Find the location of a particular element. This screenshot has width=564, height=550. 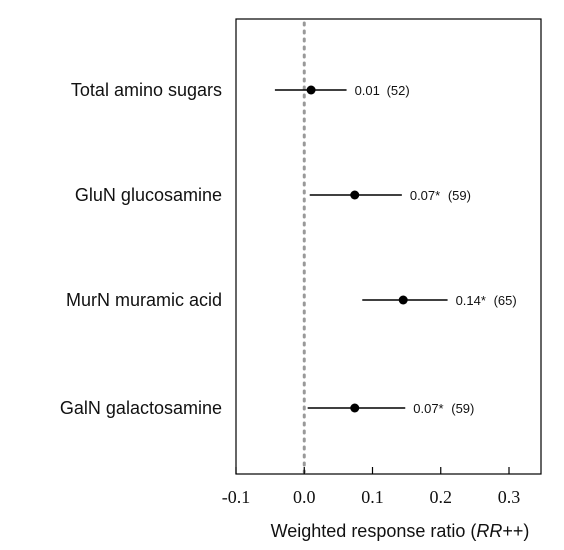

category-label: GluN glucosamine is located at coordinates (148, 195).